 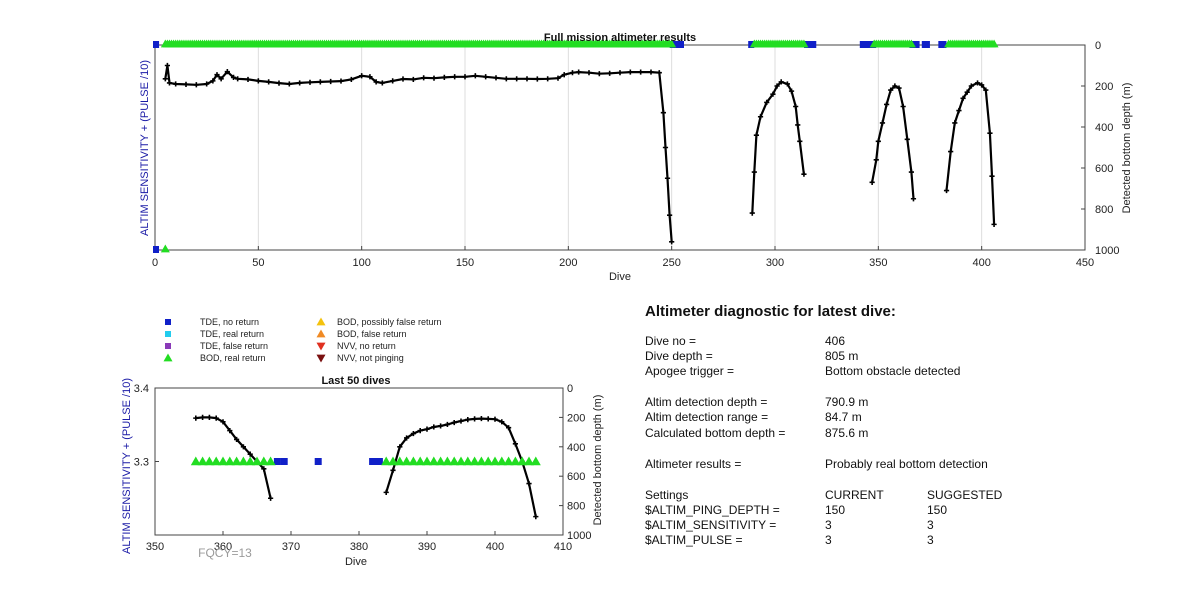 I want to click on diagnostic-value: Bottom obstacle detected, so click(x=892, y=371).